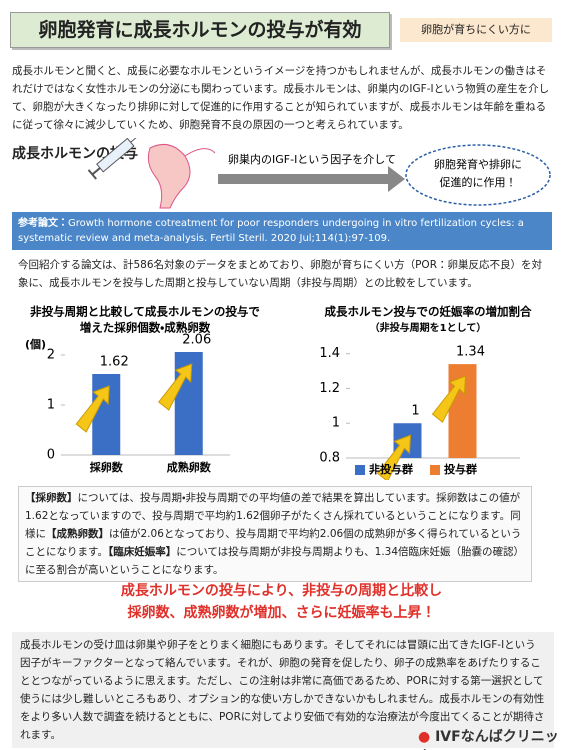 The width and height of the screenshot is (563, 750). Describe the element at coordinates (35, 344) in the screenshot. I see `y-axis-label: (個)` at that location.